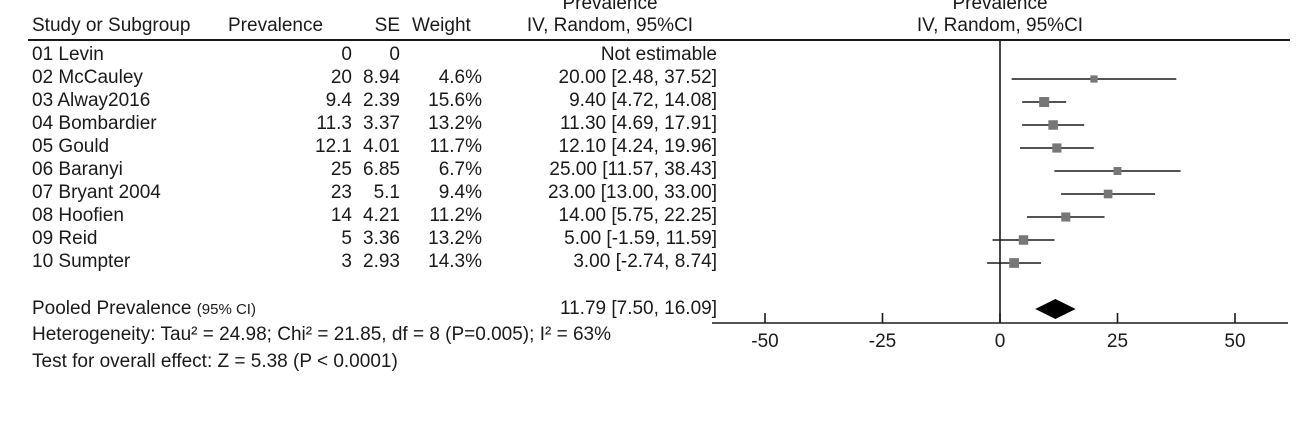 This screenshot has height=436, width=1306. I want to click on x-axis-tick-label: 25, so click(1117, 341).